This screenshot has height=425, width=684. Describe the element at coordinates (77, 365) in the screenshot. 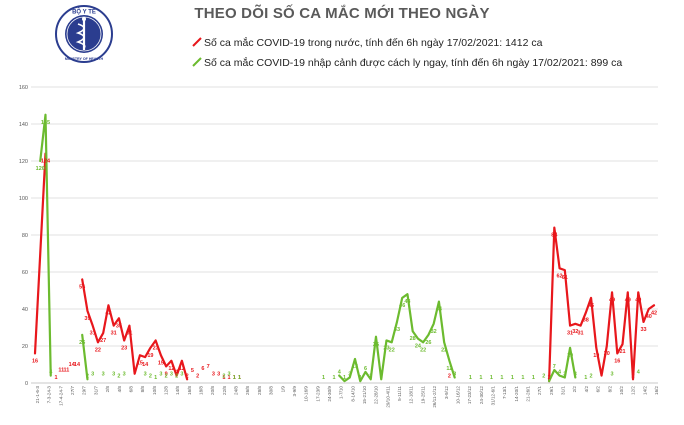

I see `data-label: 14` at that location.